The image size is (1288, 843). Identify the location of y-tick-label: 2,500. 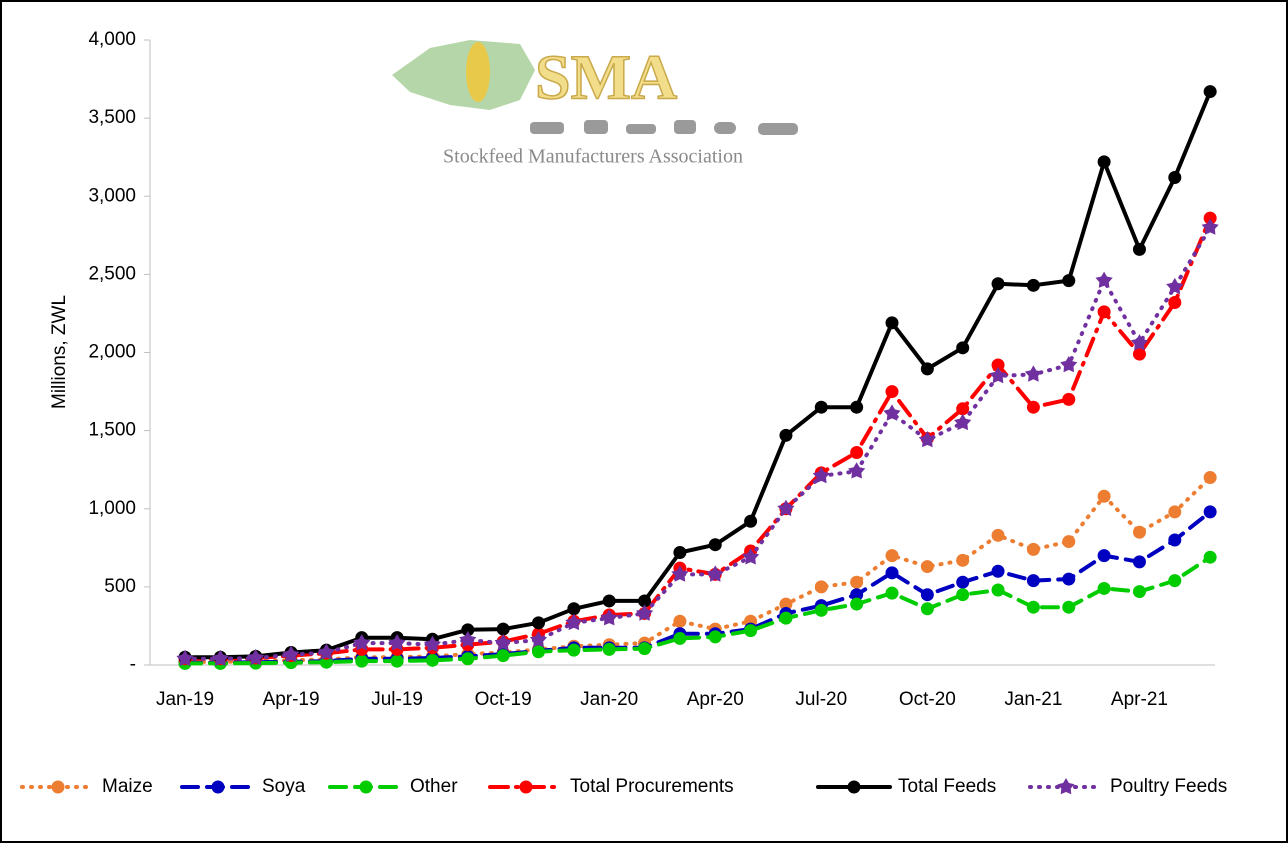
(112, 273).